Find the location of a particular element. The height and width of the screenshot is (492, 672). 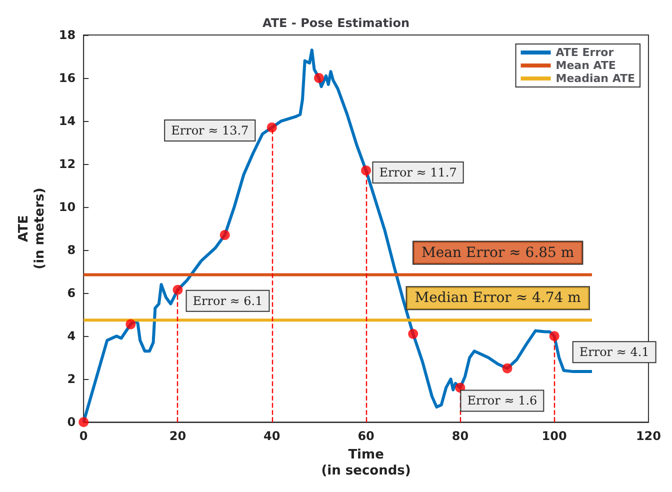

y-tick-label: 14 is located at coordinates (67, 121).